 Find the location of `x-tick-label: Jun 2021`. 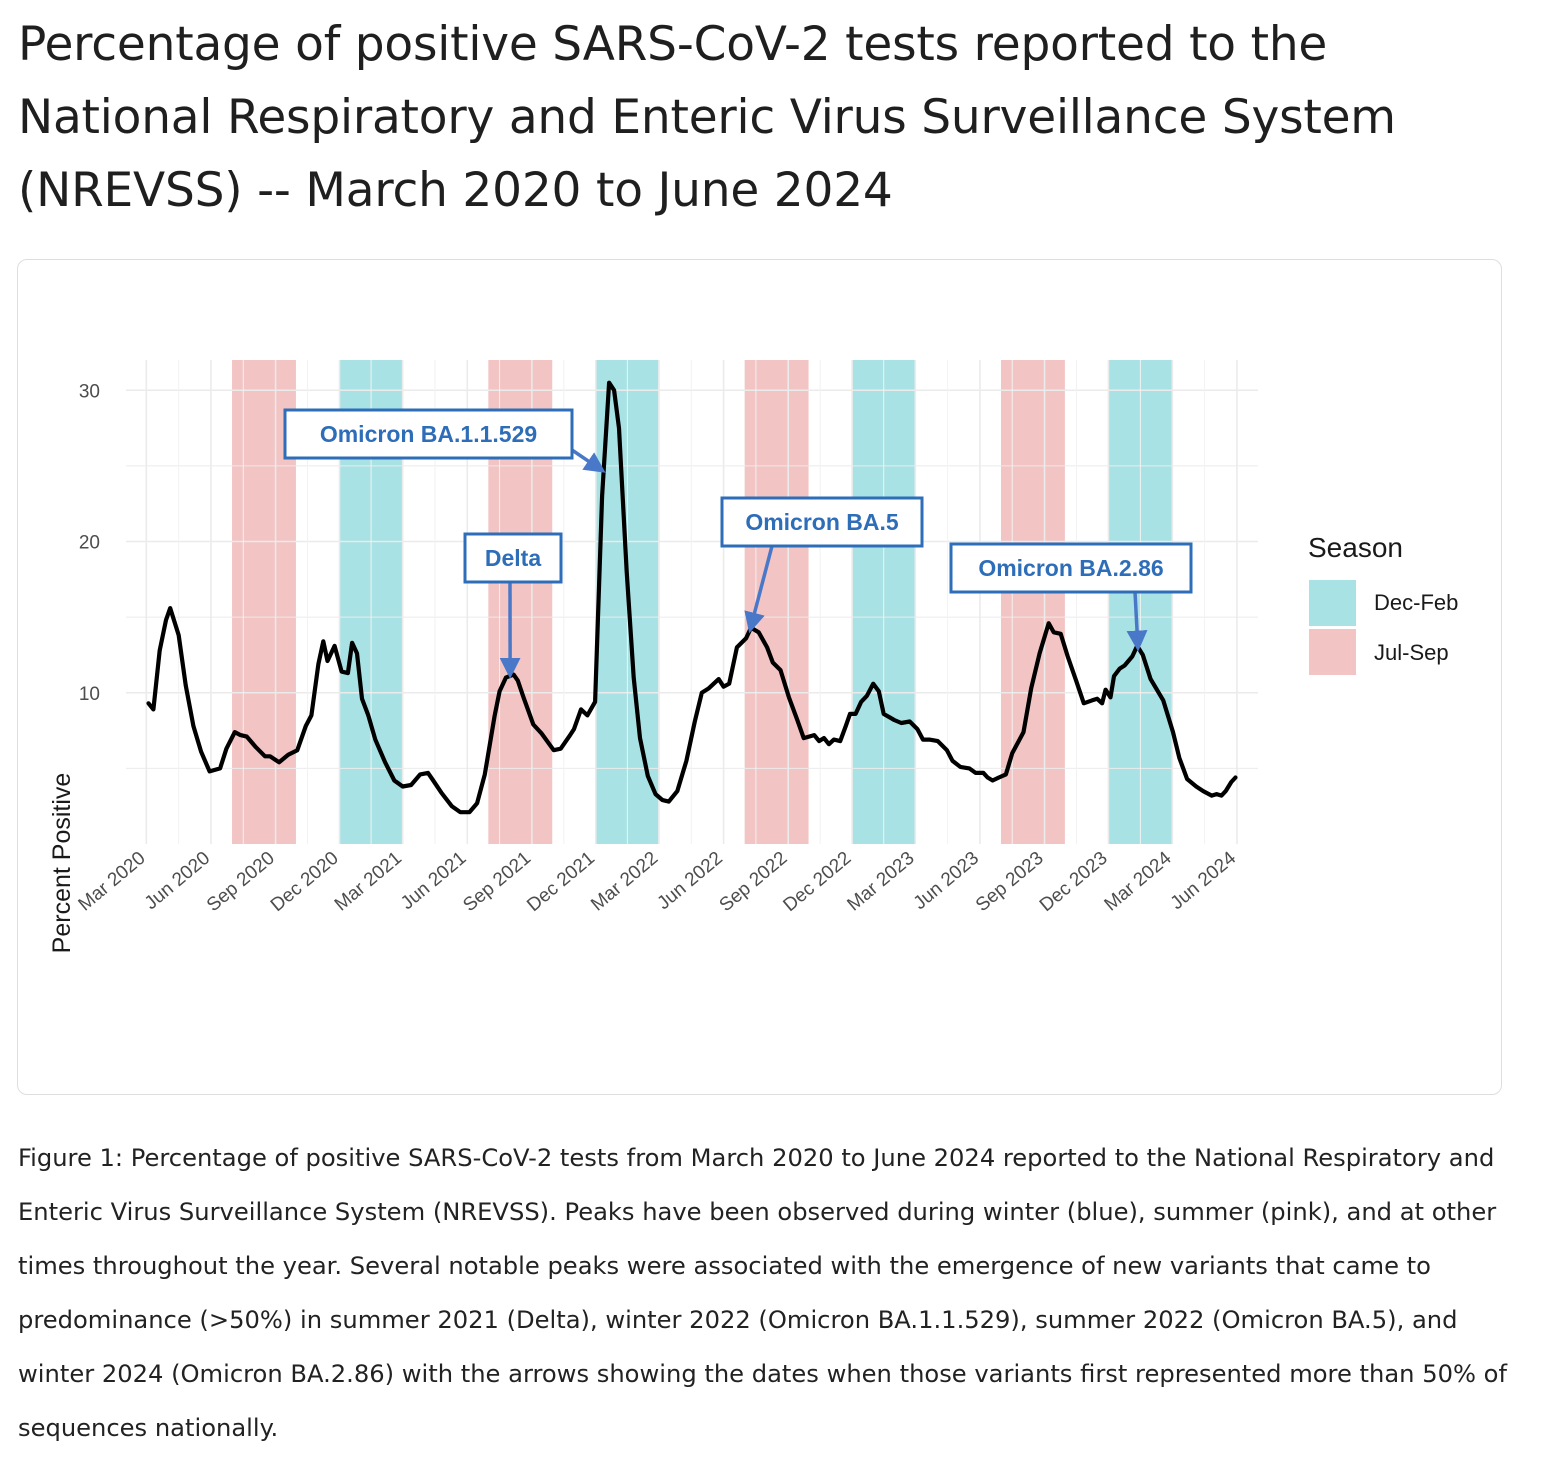

x-tick-label: Jun 2021 is located at coordinates (433, 881).